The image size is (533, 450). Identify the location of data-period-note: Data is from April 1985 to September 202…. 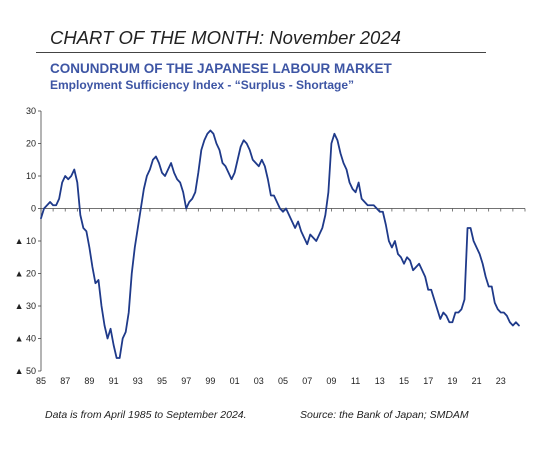
(146, 415).